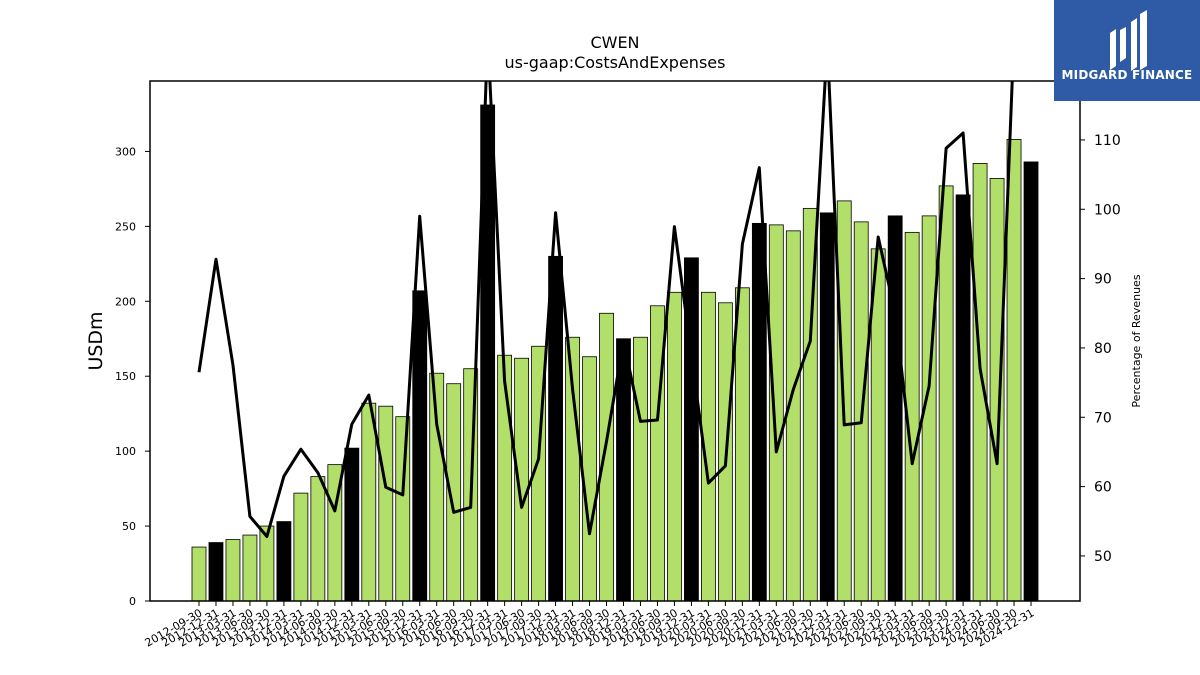  What do you see at coordinates (1127, 75) in the screenshot?
I see `logo-text: MIDGARD FINANCE` at bounding box center [1127, 75].